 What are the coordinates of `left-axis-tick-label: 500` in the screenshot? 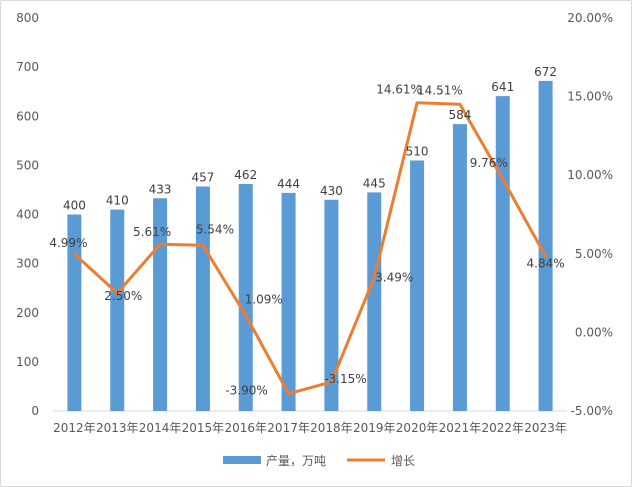 It's located at (27, 165).